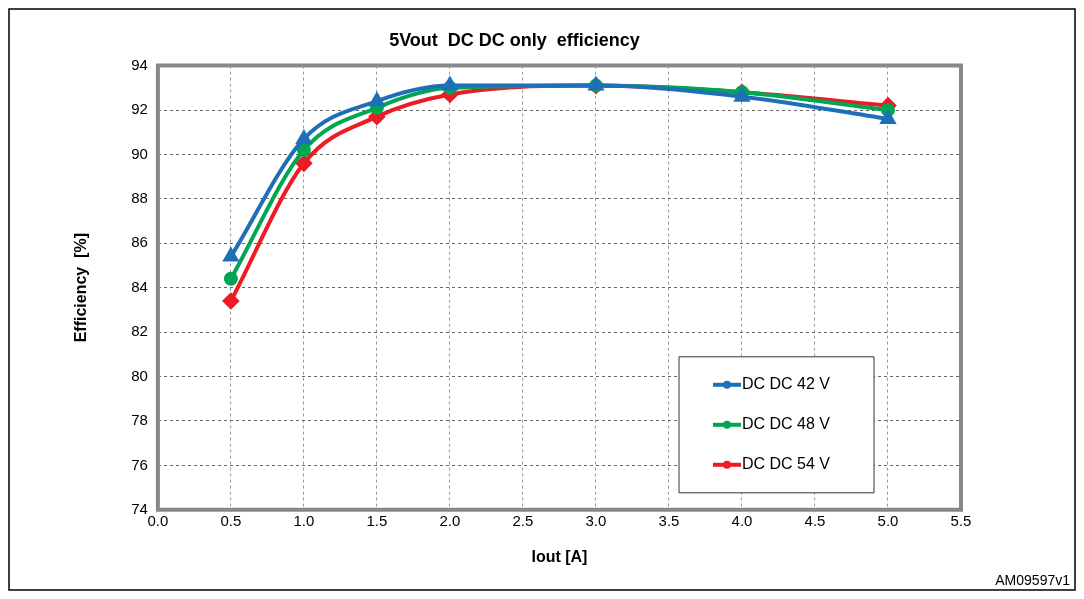 Image resolution: width=1084 pixels, height=599 pixels. What do you see at coordinates (559, 556) in the screenshot?
I see `x-axis-title: Iout [A]` at bounding box center [559, 556].